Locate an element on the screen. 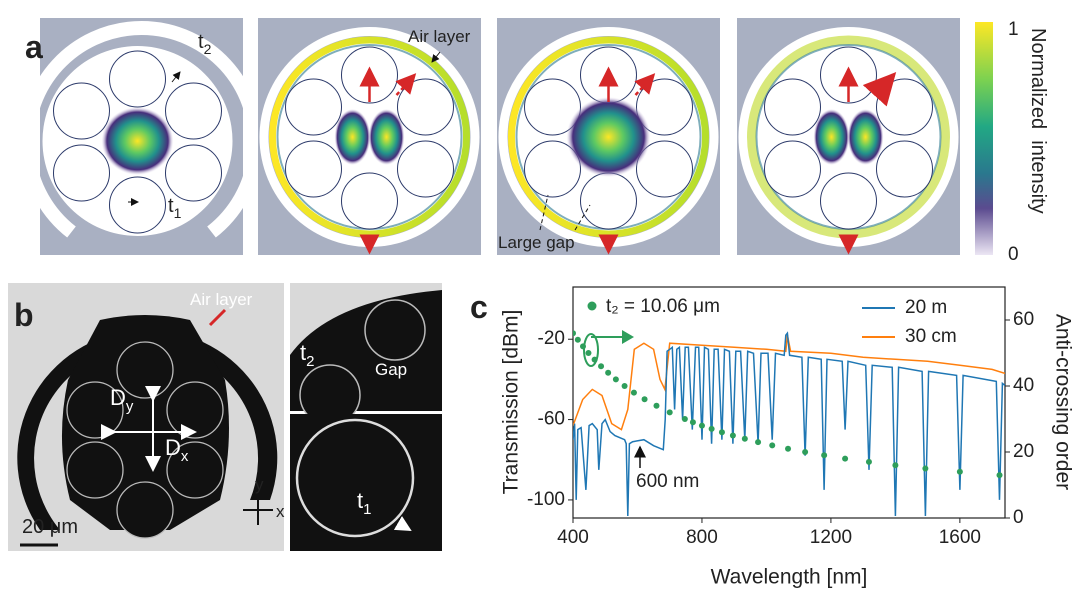 This screenshot has height=598, width=1080. jacket is located at coordinates (141, 129).